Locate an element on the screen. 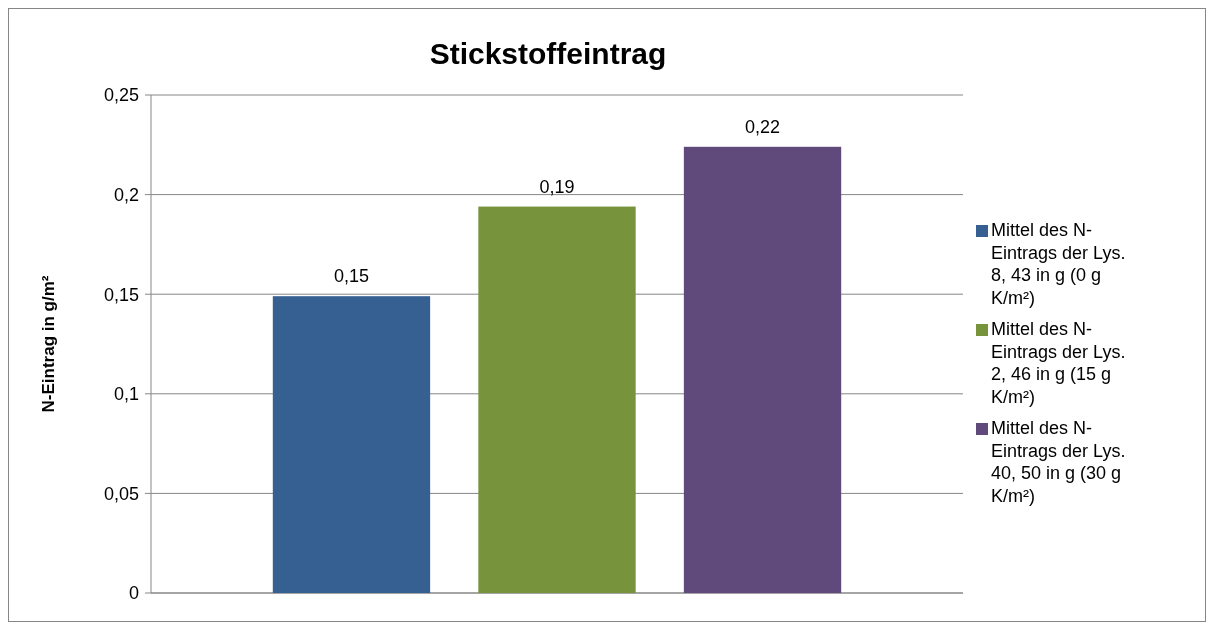 The width and height of the screenshot is (1214, 630). legend-label: Mittel des N-Eintrags der Lys. 2, 46 in g (15 g K/m²) is located at coordinates (1058, 363).